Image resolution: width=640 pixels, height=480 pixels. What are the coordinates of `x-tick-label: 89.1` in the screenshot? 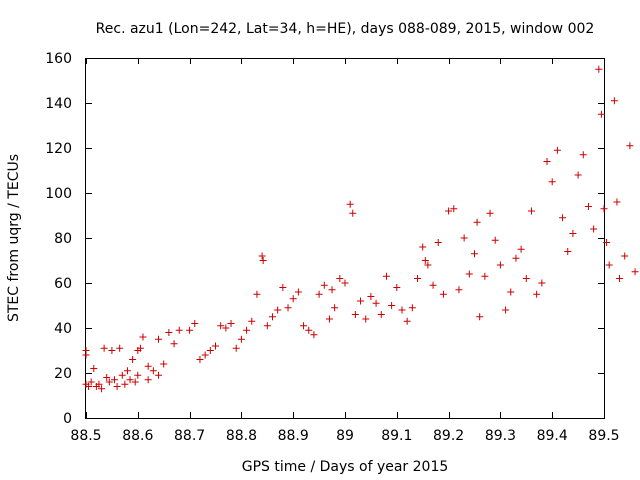 It's located at (396, 436).